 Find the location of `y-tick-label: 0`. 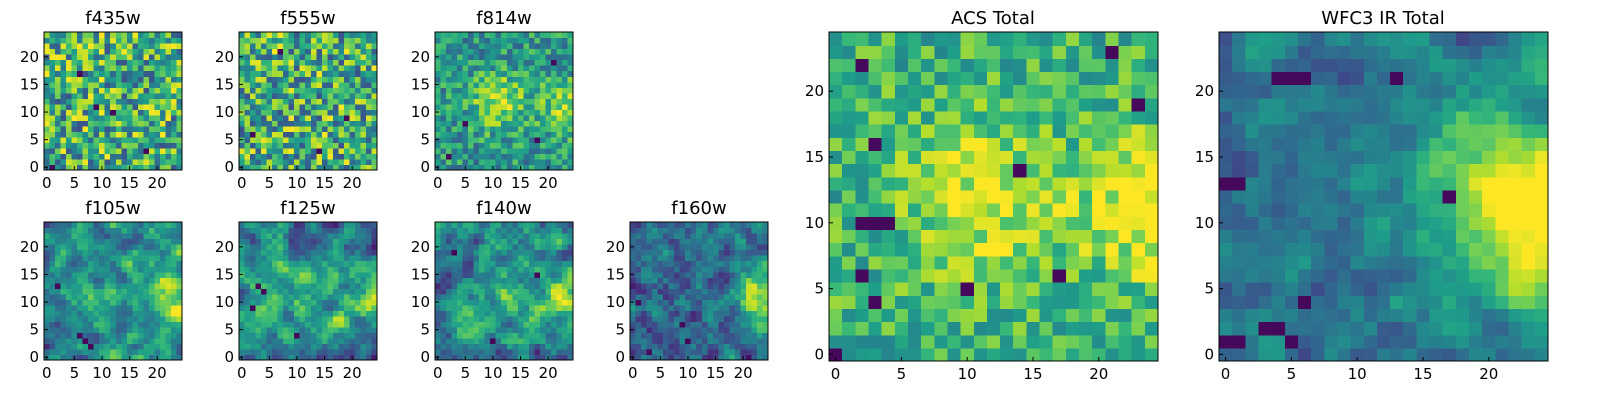

y-tick-label: 0 is located at coordinates (425, 167).